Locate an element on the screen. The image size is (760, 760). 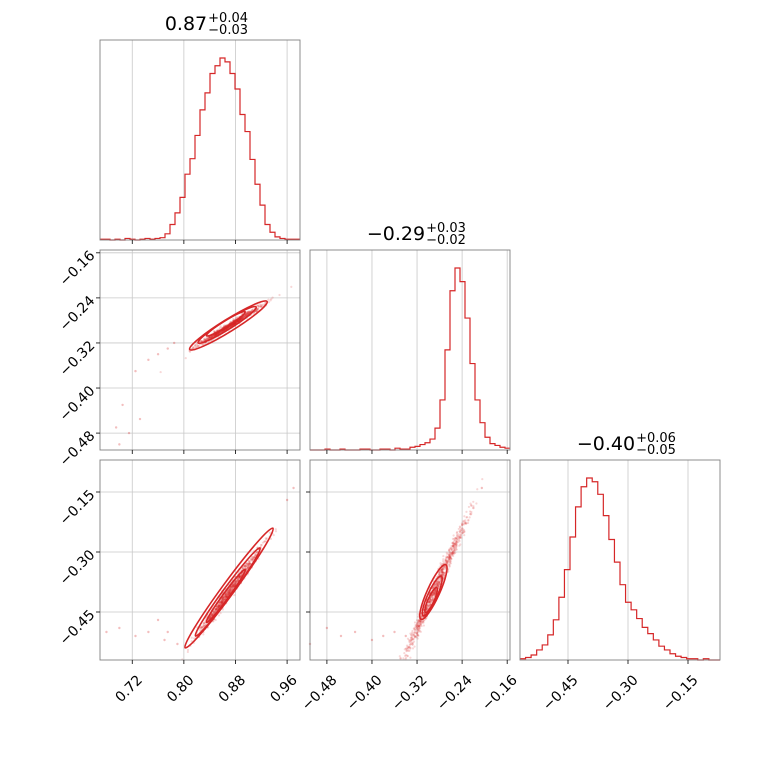
tick-label-x: −0.16 is located at coordinates (500, 693).